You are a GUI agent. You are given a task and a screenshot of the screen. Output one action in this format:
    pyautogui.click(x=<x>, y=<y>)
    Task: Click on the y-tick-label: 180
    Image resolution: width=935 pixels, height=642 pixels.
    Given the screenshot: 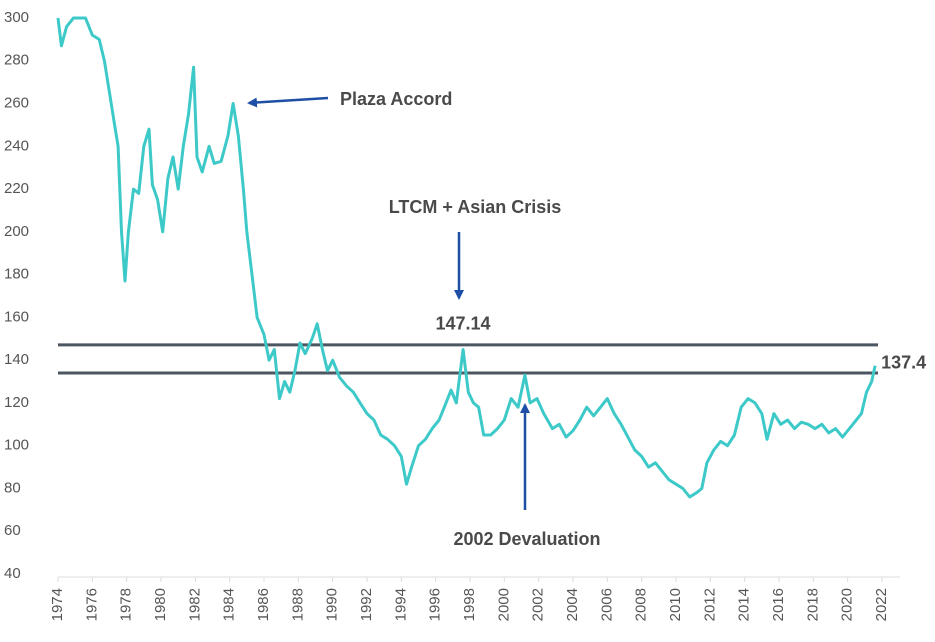 What is the action you would take?
    pyautogui.click(x=16, y=274)
    